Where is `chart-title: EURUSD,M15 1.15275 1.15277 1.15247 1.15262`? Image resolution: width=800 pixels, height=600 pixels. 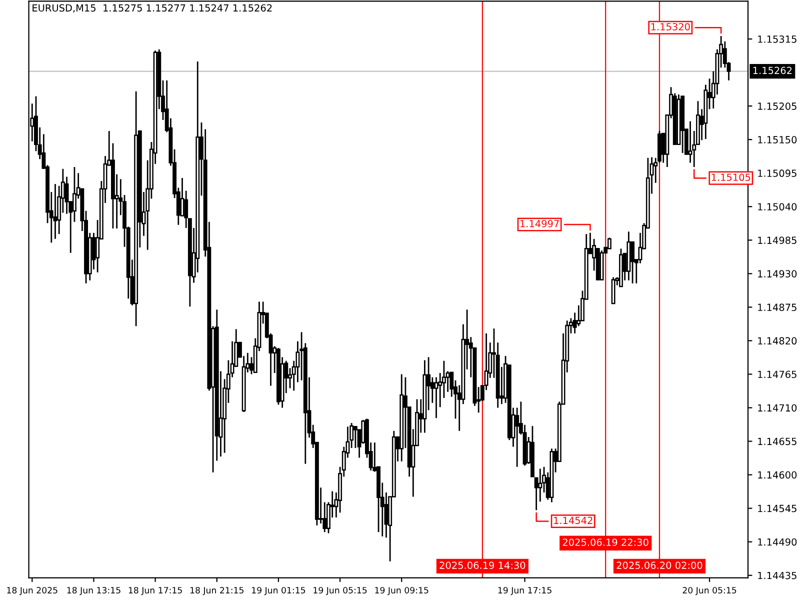
chart-title: EURUSD,M15 1.15275 1.15277 1.15247 1.15262 is located at coordinates (152, 8).